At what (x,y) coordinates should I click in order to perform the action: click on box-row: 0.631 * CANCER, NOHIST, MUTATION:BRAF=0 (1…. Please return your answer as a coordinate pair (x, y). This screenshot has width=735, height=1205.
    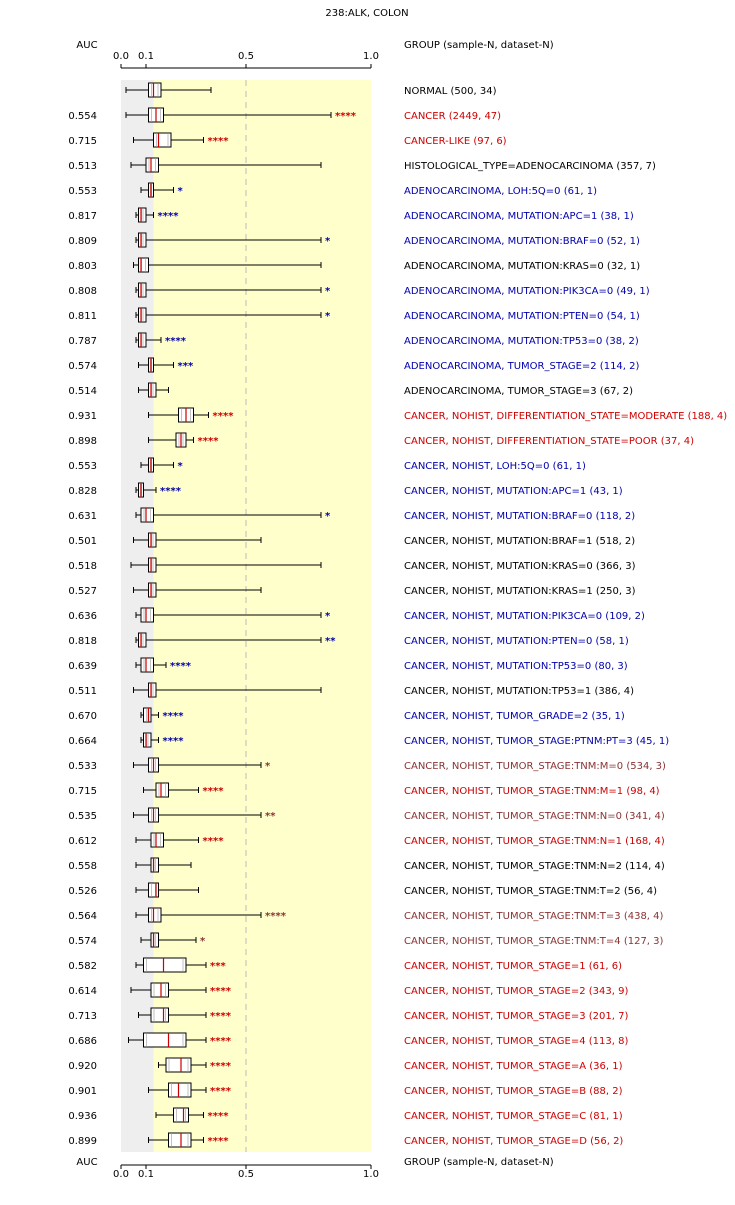
    Looking at the image, I should click on (351, 515).